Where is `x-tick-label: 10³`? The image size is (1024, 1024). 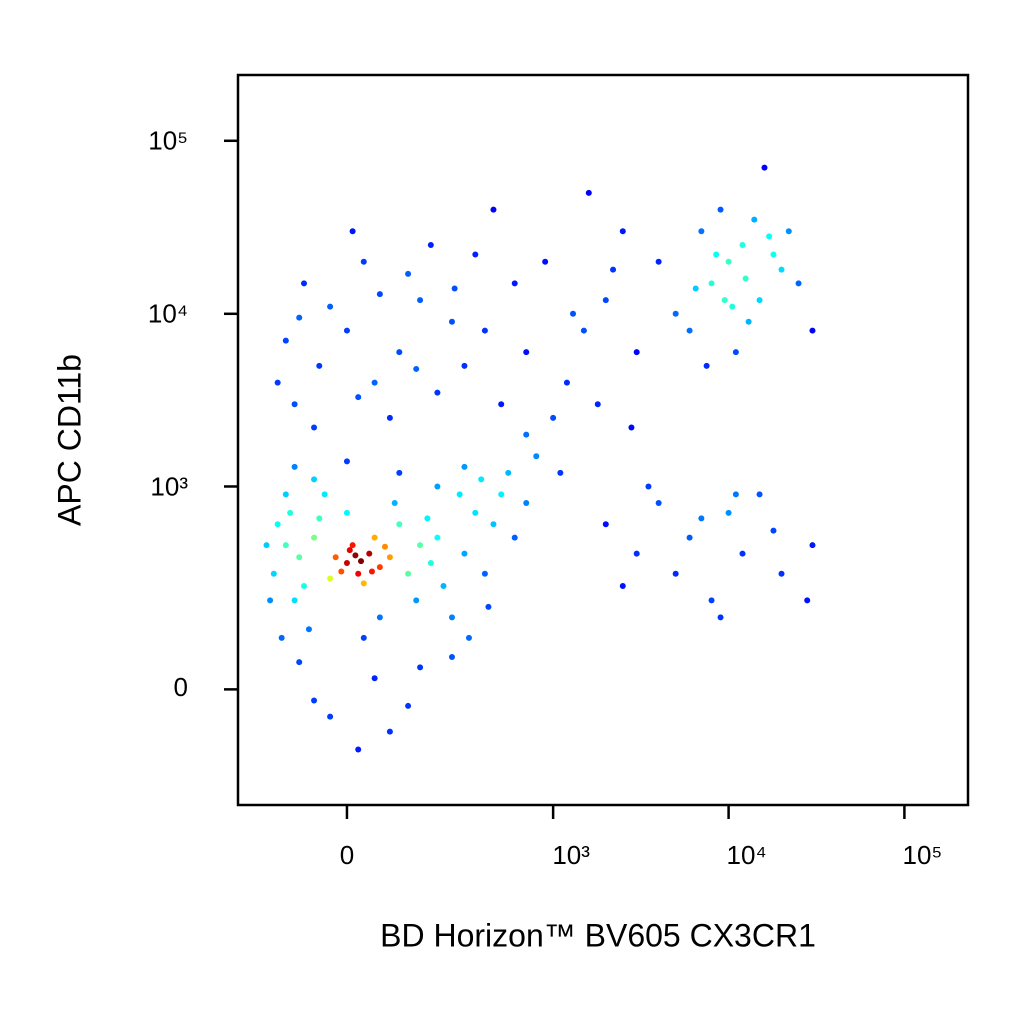 x-tick-label: 10³ is located at coordinates (571, 855).